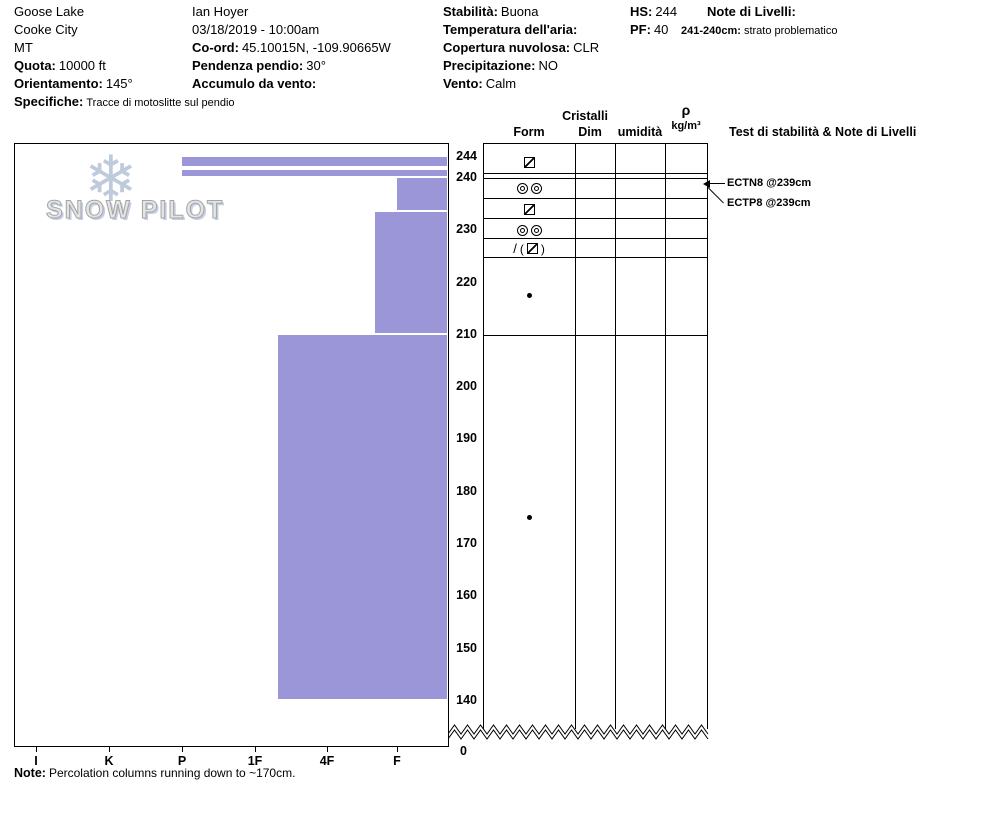 Image resolution: width=994 pixels, height=840 pixels. Describe the element at coordinates (316, 47) in the screenshot. I see `coordinates-value: 45.10015N, -109.90665W` at that location.